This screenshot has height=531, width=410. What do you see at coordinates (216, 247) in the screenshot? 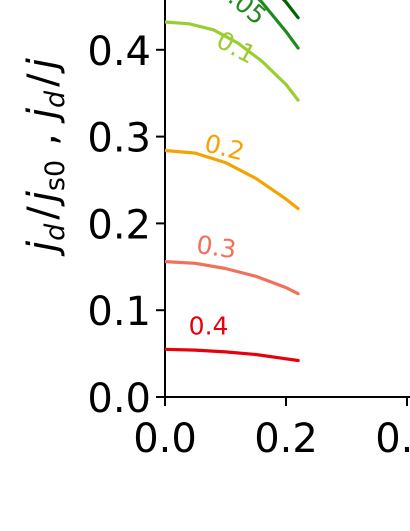
I see `curve-label: 0.3` at bounding box center [216, 247].